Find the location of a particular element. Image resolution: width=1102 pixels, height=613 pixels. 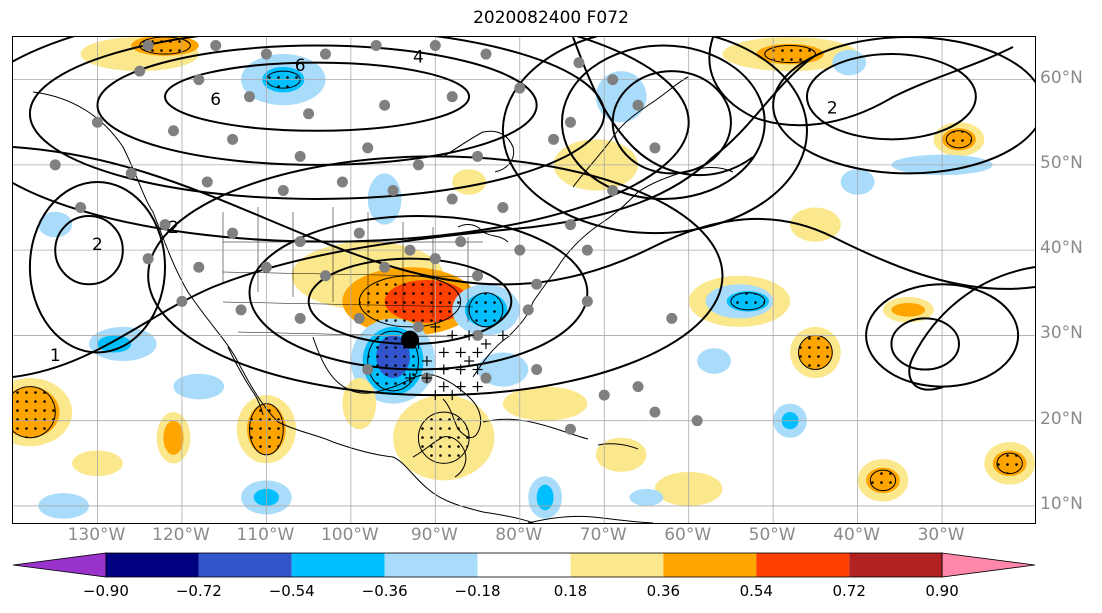

lon-label-1: 120°W is located at coordinates (181, 535).